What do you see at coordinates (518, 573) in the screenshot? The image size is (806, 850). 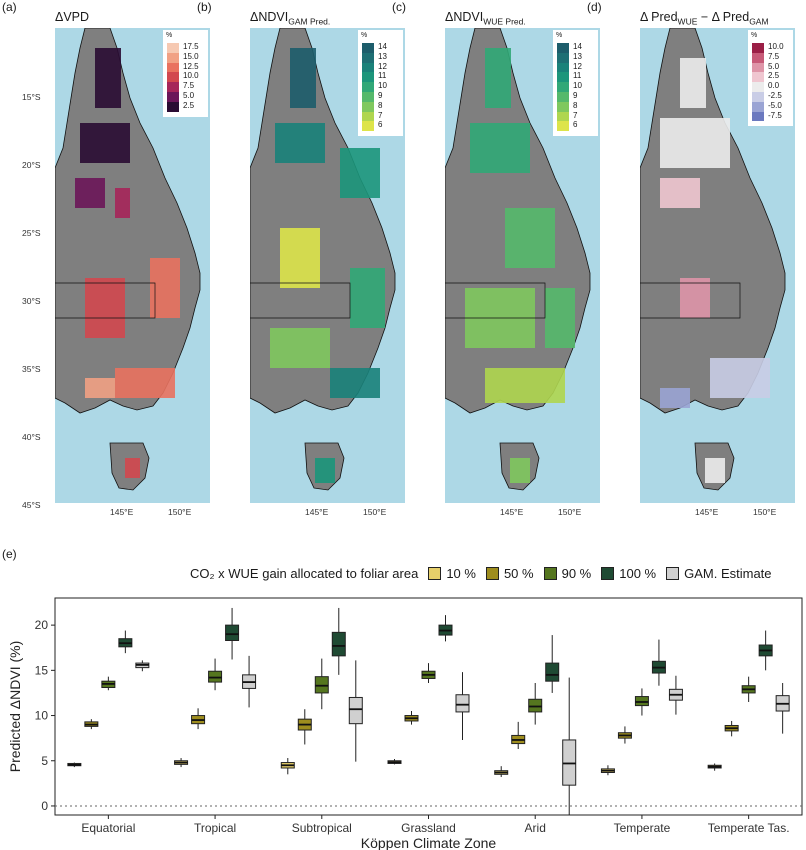 I see `legend-label-50: 50 %` at bounding box center [518, 573].